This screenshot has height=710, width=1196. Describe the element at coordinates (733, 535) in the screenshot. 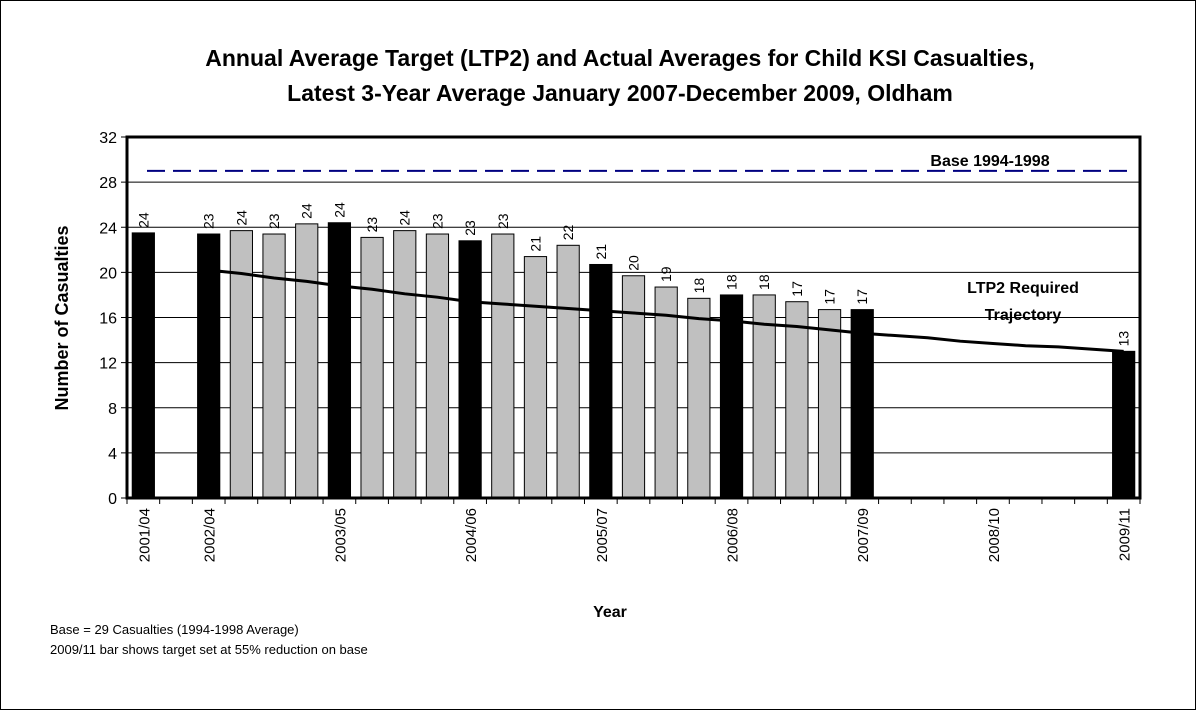

I see `x-tick-label: 2006/08` at that location.